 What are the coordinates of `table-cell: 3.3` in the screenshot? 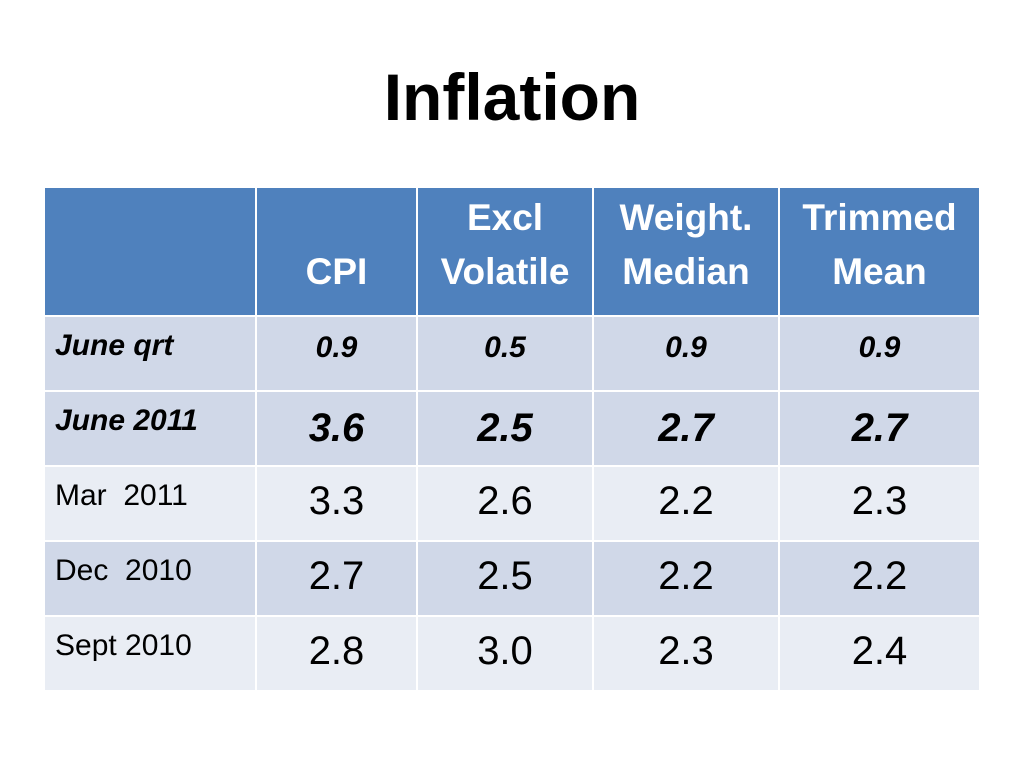 It's located at (336, 503).